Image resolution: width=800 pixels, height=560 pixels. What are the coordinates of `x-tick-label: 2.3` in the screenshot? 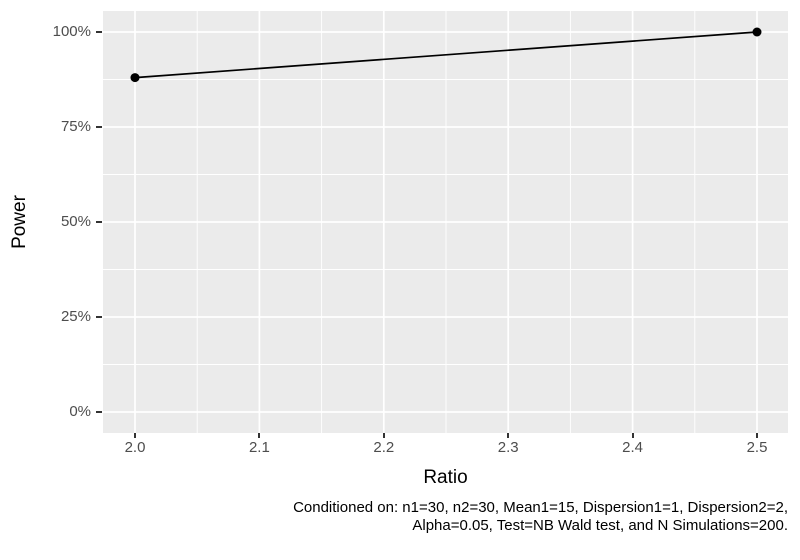 It's located at (508, 447).